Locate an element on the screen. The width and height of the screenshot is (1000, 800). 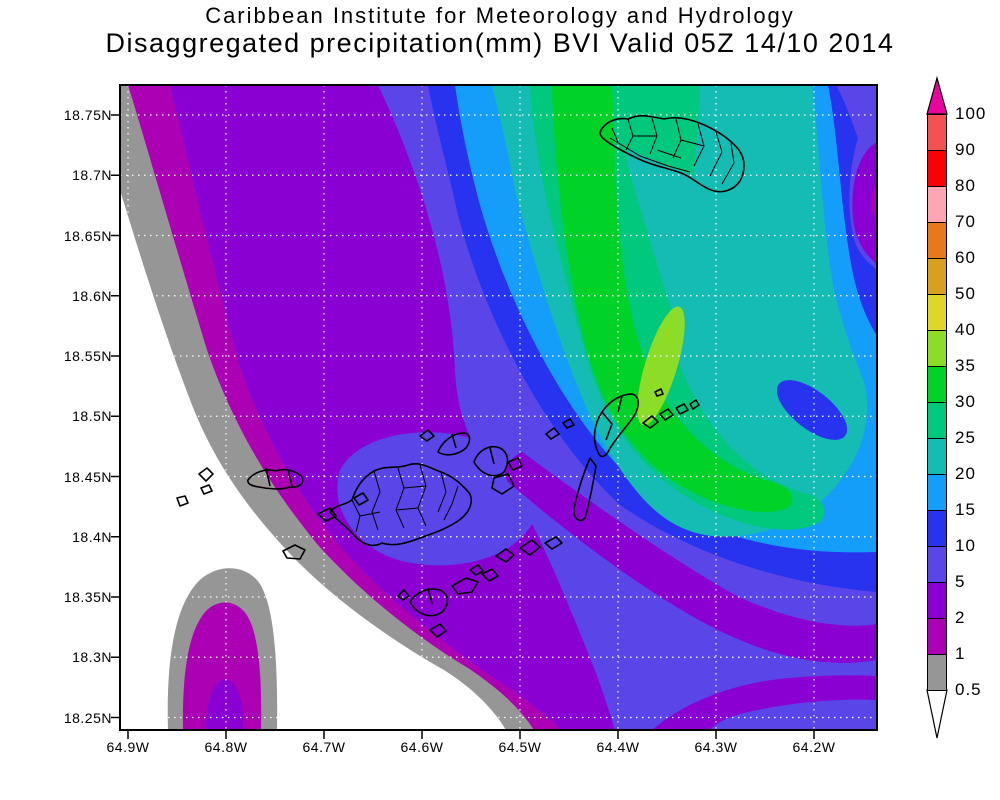
lat-tick-label: 18.3N is located at coordinates (92, 657).